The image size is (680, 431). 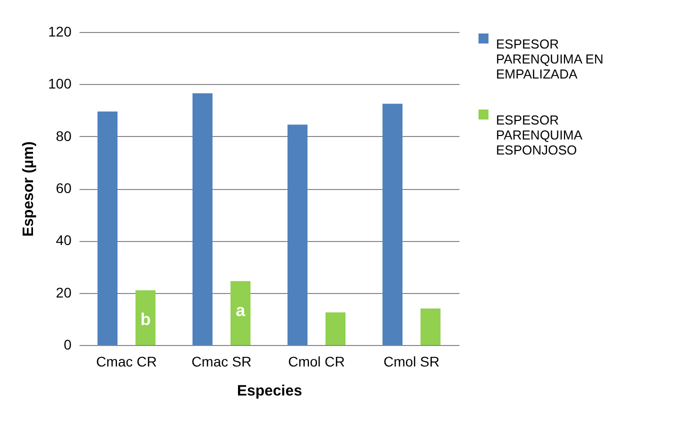 I want to click on y-tick-label: 0, so click(x=68, y=344).